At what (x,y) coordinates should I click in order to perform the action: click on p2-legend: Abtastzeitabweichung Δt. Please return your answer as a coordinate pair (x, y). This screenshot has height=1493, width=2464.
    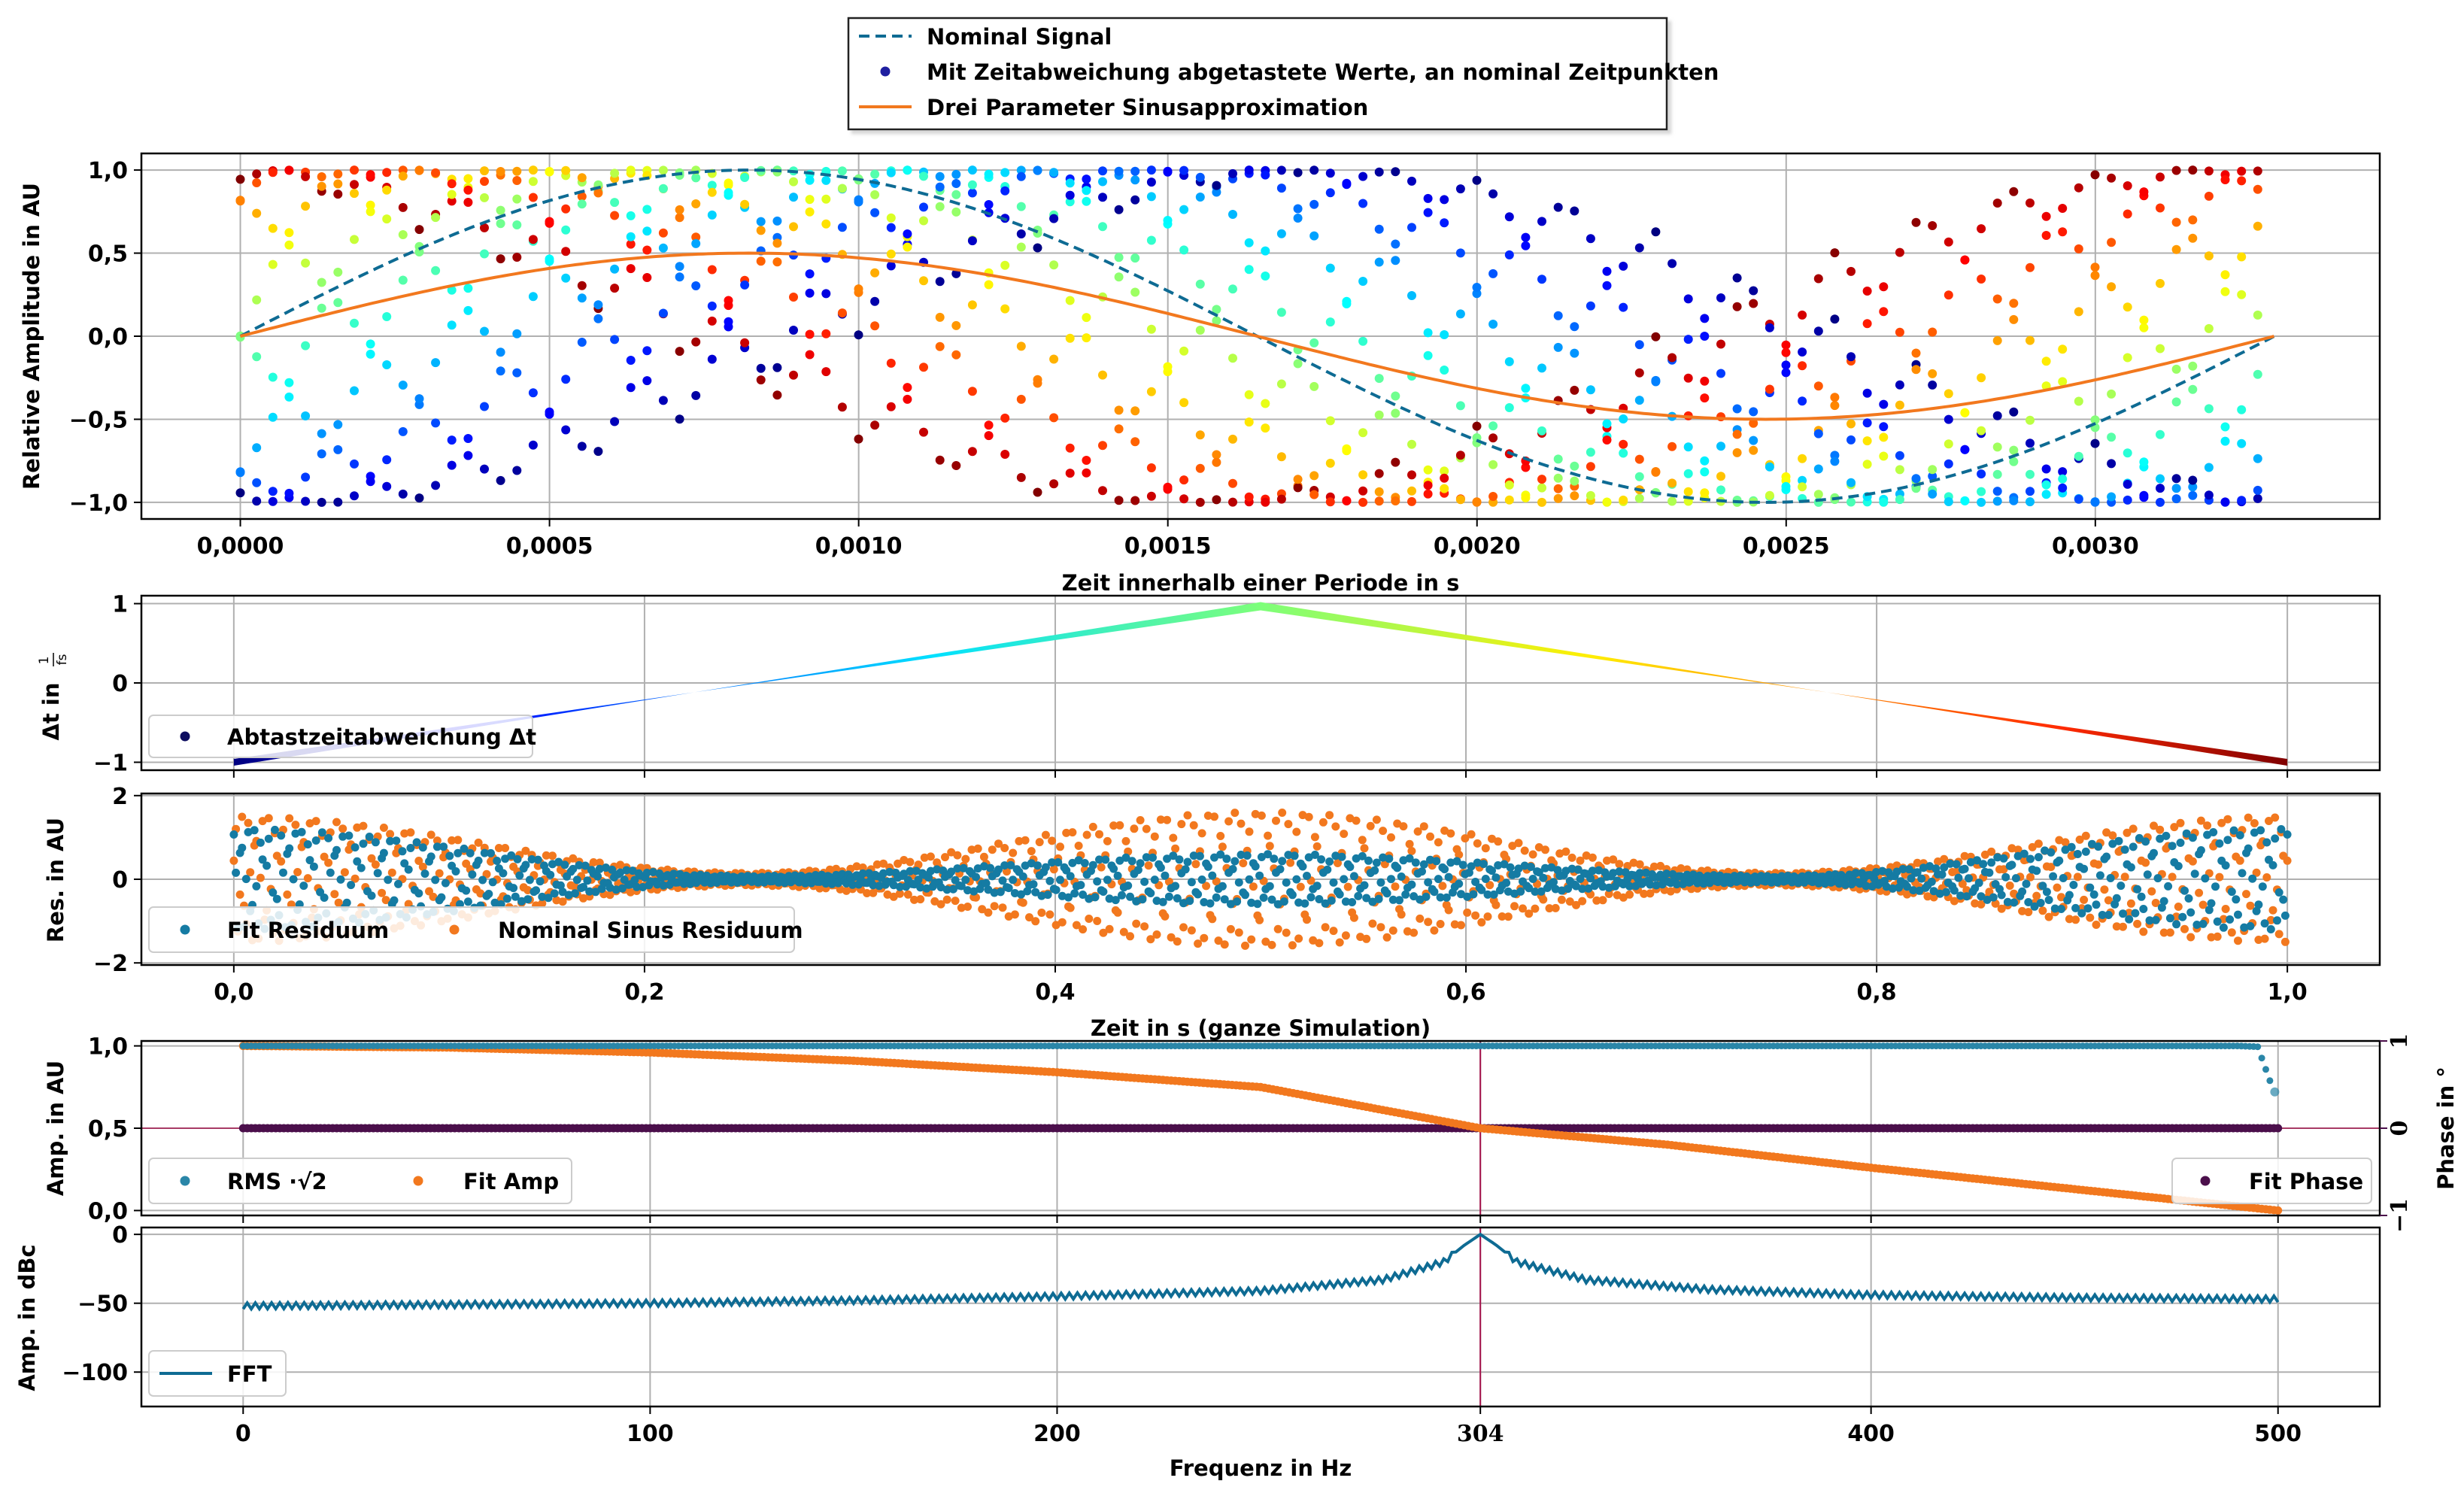
    Looking at the image, I should click on (342, 736).